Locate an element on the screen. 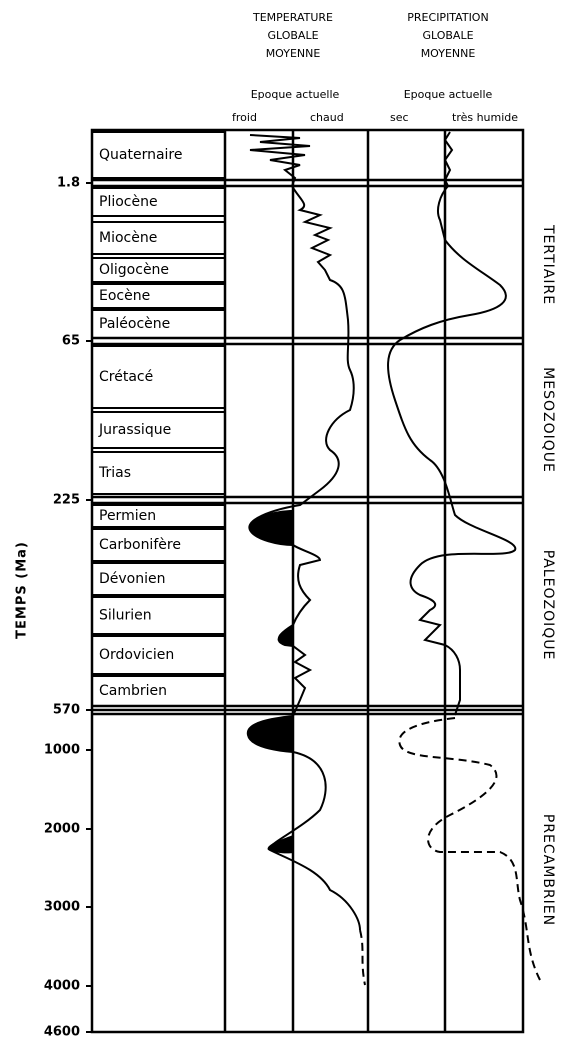 This screenshot has width=571, height=1050. precipitation-title: GLOBALE is located at coordinates (447, 35).